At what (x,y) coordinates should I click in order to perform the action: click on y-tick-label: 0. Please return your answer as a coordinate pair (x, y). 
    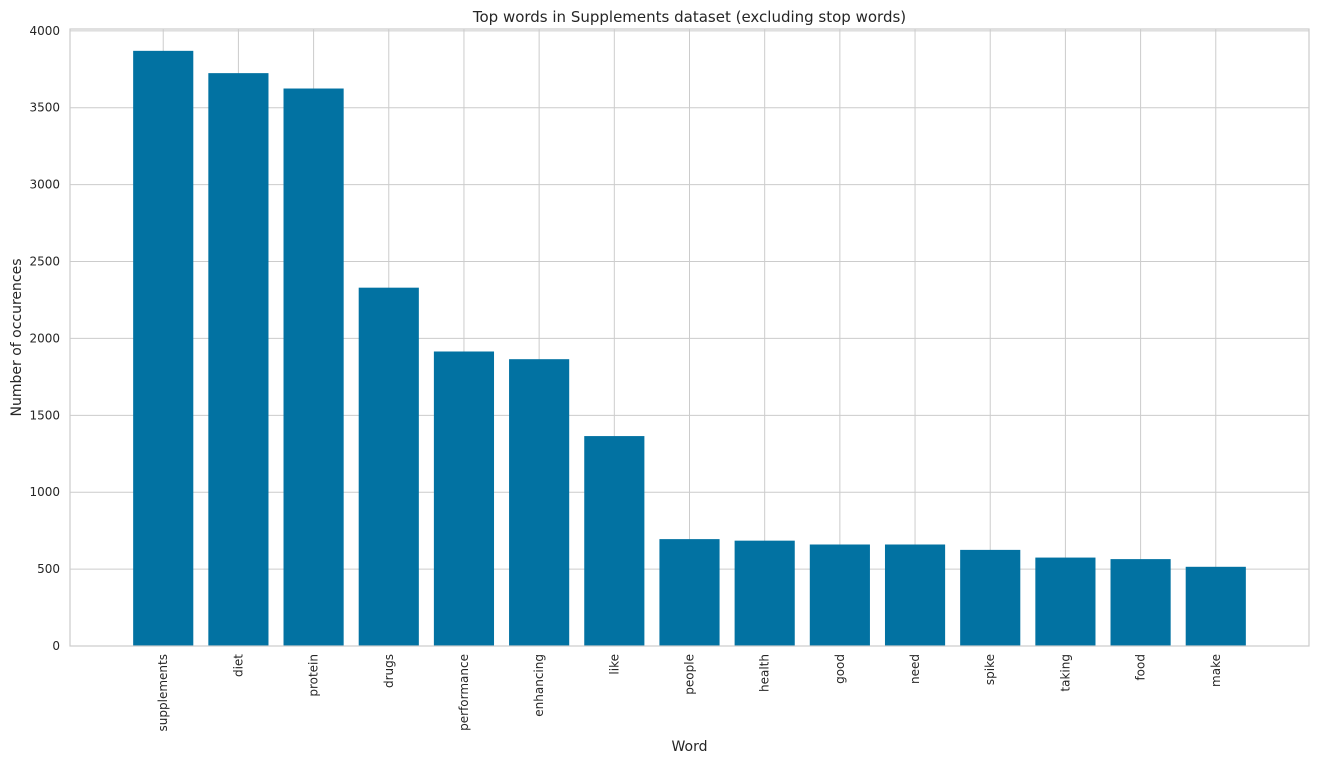
    Looking at the image, I should click on (56, 646).